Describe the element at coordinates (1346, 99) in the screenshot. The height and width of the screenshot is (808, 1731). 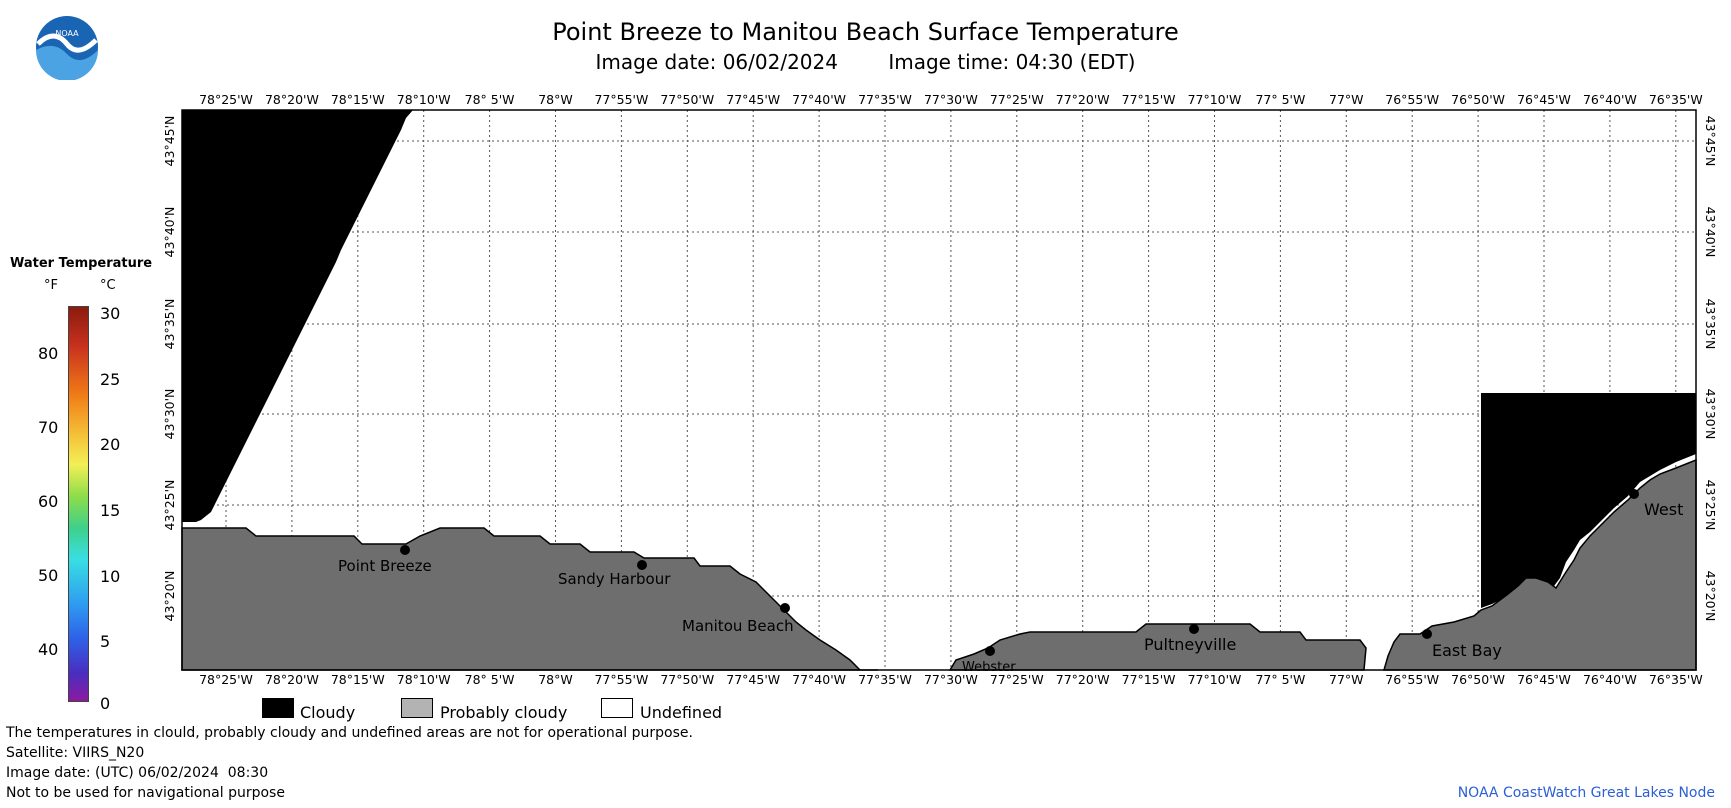
I see `lon-label-top: 77°W` at that location.